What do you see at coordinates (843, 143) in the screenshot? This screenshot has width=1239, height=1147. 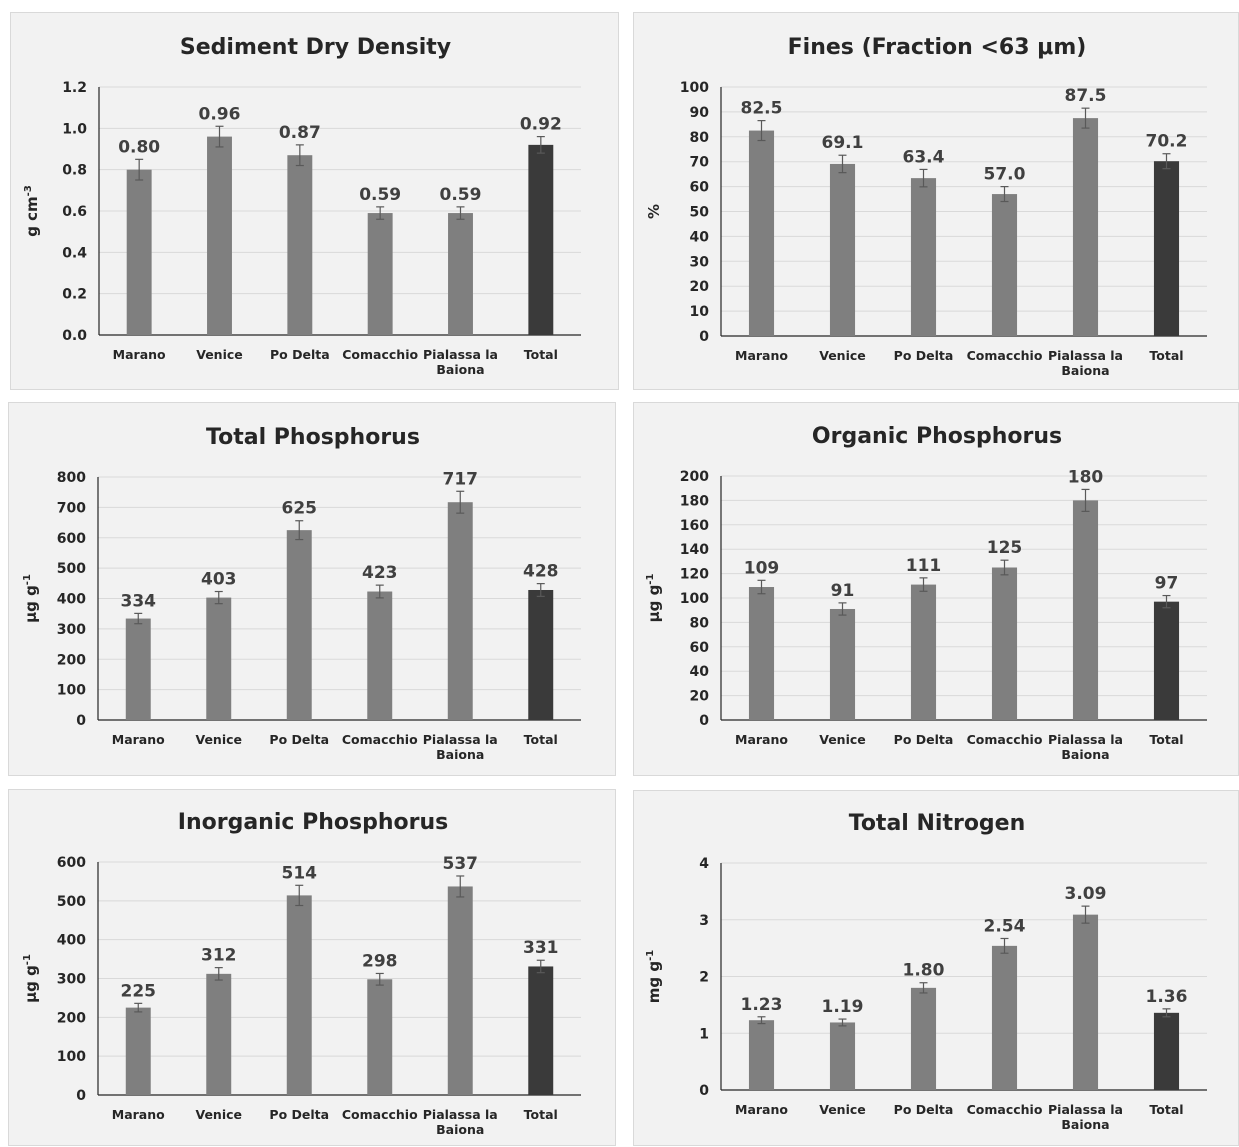 I see `data-label: 69.1` at bounding box center [843, 143].